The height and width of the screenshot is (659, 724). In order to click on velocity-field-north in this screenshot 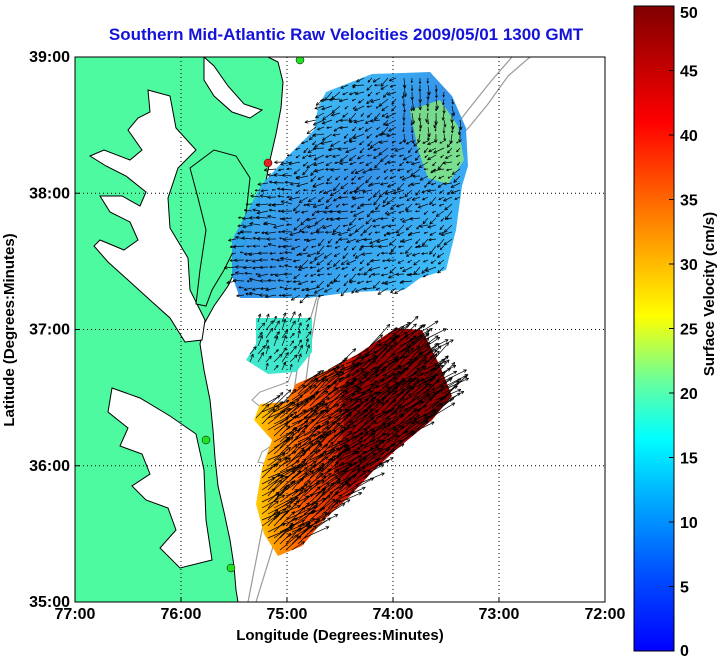, I will do `click(350, 185)`.